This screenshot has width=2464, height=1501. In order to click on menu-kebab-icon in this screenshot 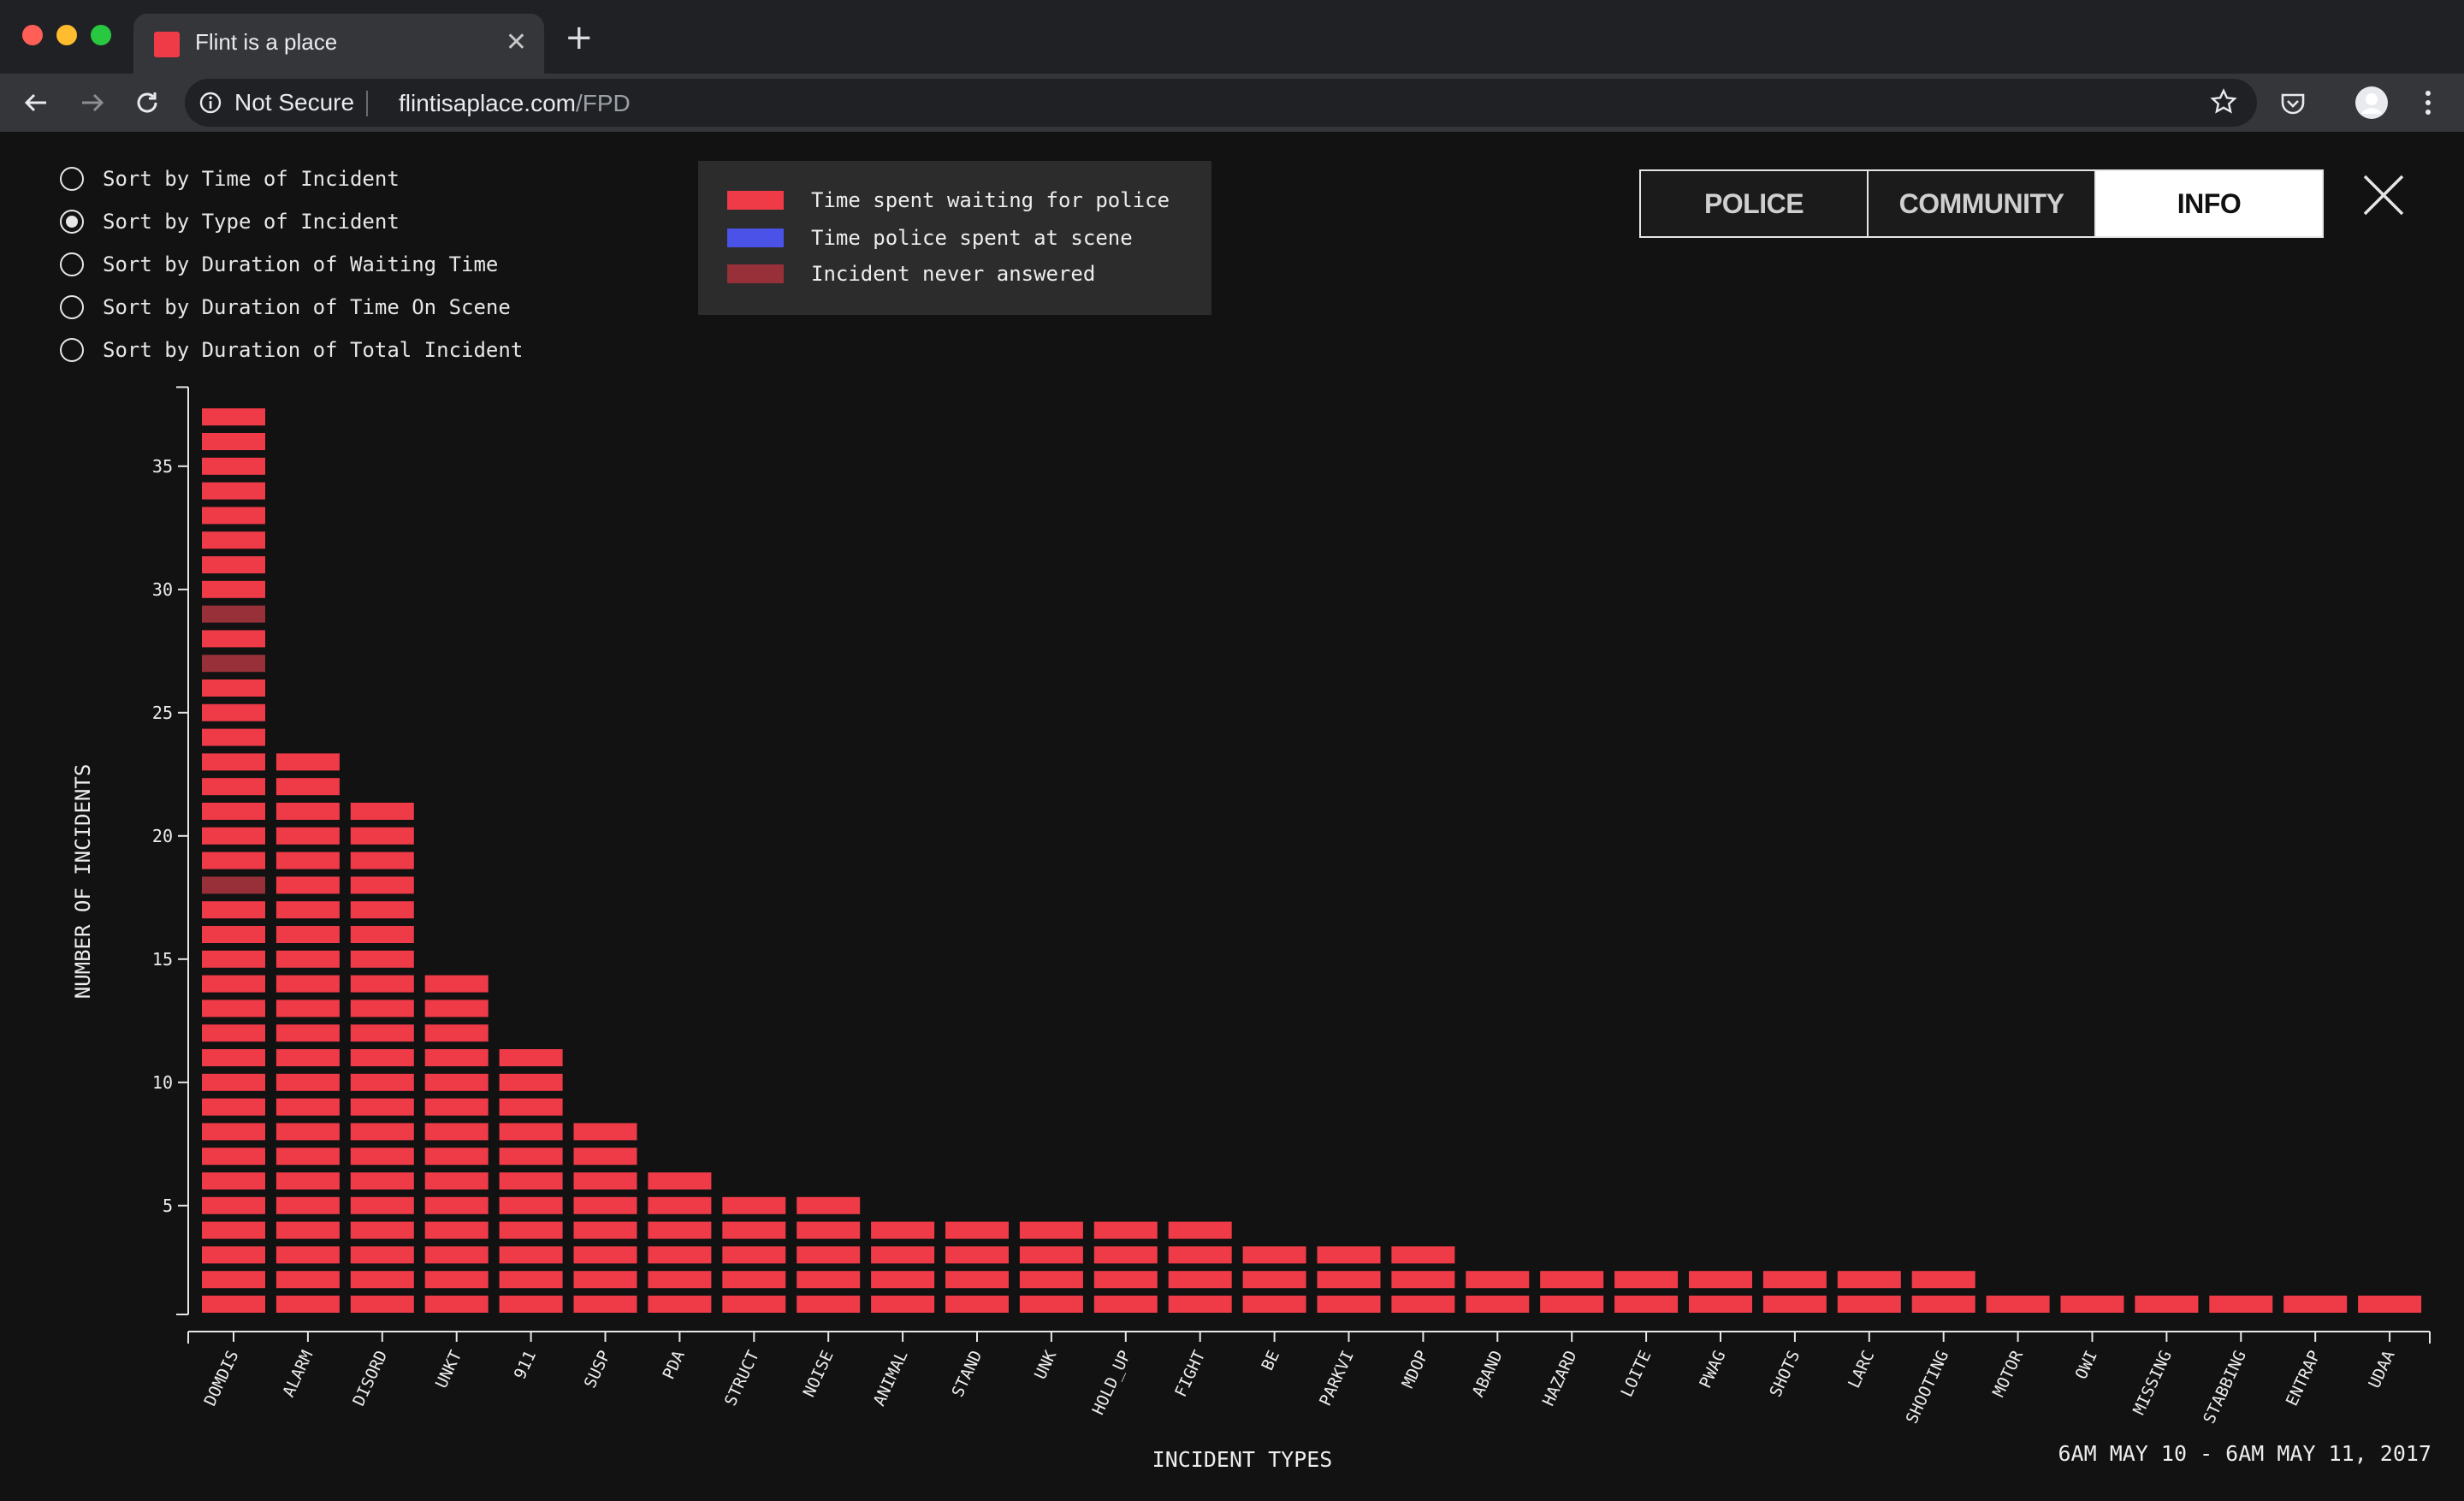, I will do `click(2428, 103)`.